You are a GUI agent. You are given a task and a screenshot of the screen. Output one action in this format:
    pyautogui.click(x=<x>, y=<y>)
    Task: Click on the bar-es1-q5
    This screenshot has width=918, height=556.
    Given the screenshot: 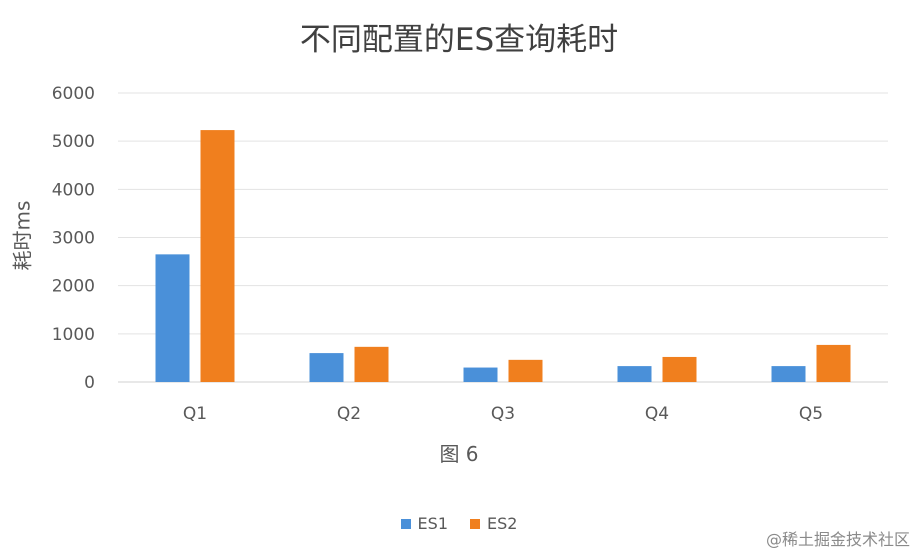 What is the action you would take?
    pyautogui.click(x=788, y=374)
    